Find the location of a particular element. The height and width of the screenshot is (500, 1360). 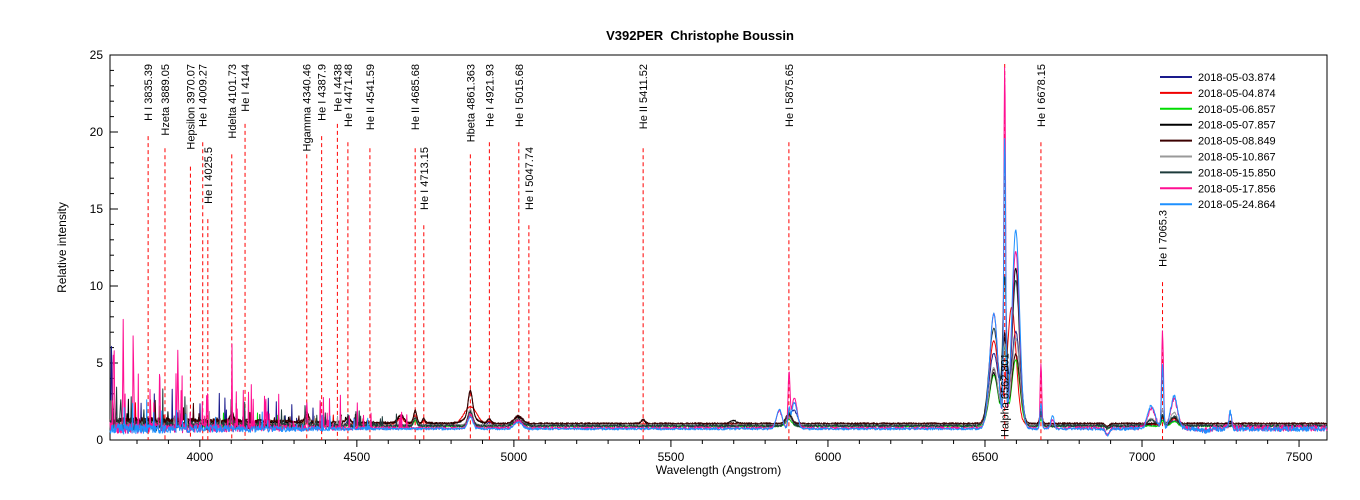

legend-label: 2018-05-17.856 is located at coordinates (1237, 189).